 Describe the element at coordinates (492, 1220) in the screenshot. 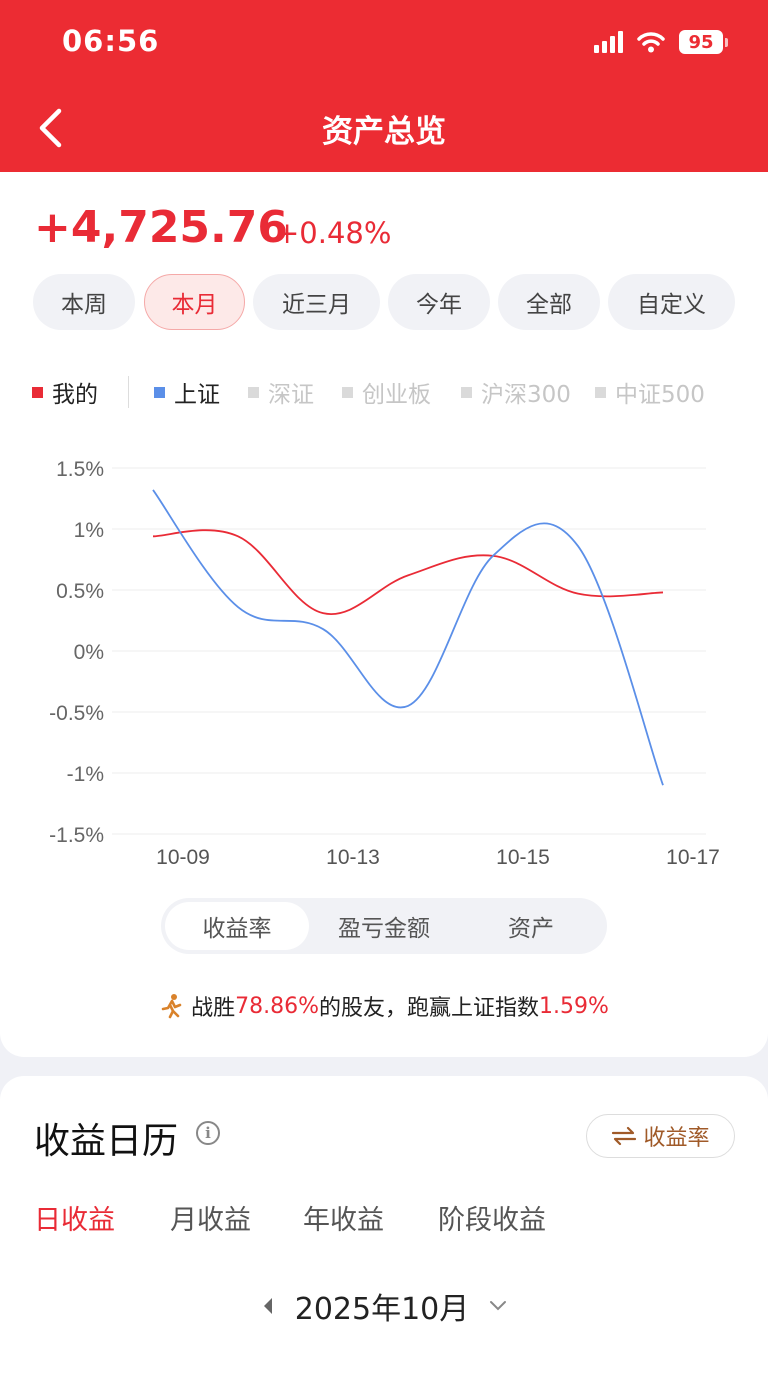

I see `tab-period-profit: 阶段收益` at that location.